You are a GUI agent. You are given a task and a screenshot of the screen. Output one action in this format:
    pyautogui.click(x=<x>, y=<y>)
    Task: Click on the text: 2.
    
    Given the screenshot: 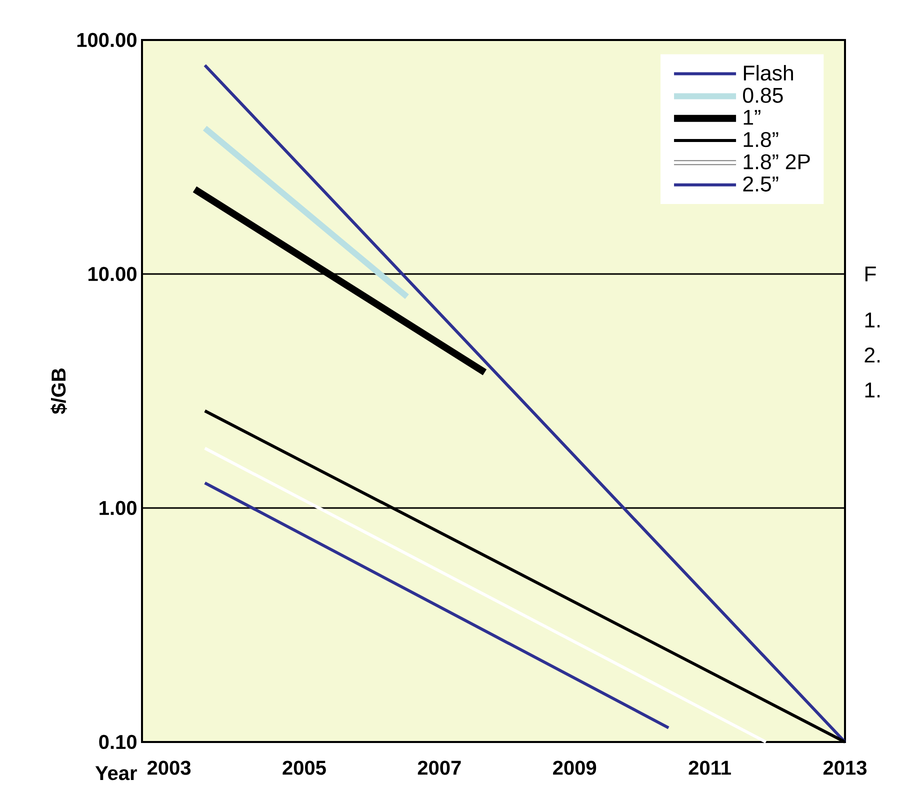 What is the action you would take?
    pyautogui.click(x=872, y=355)
    